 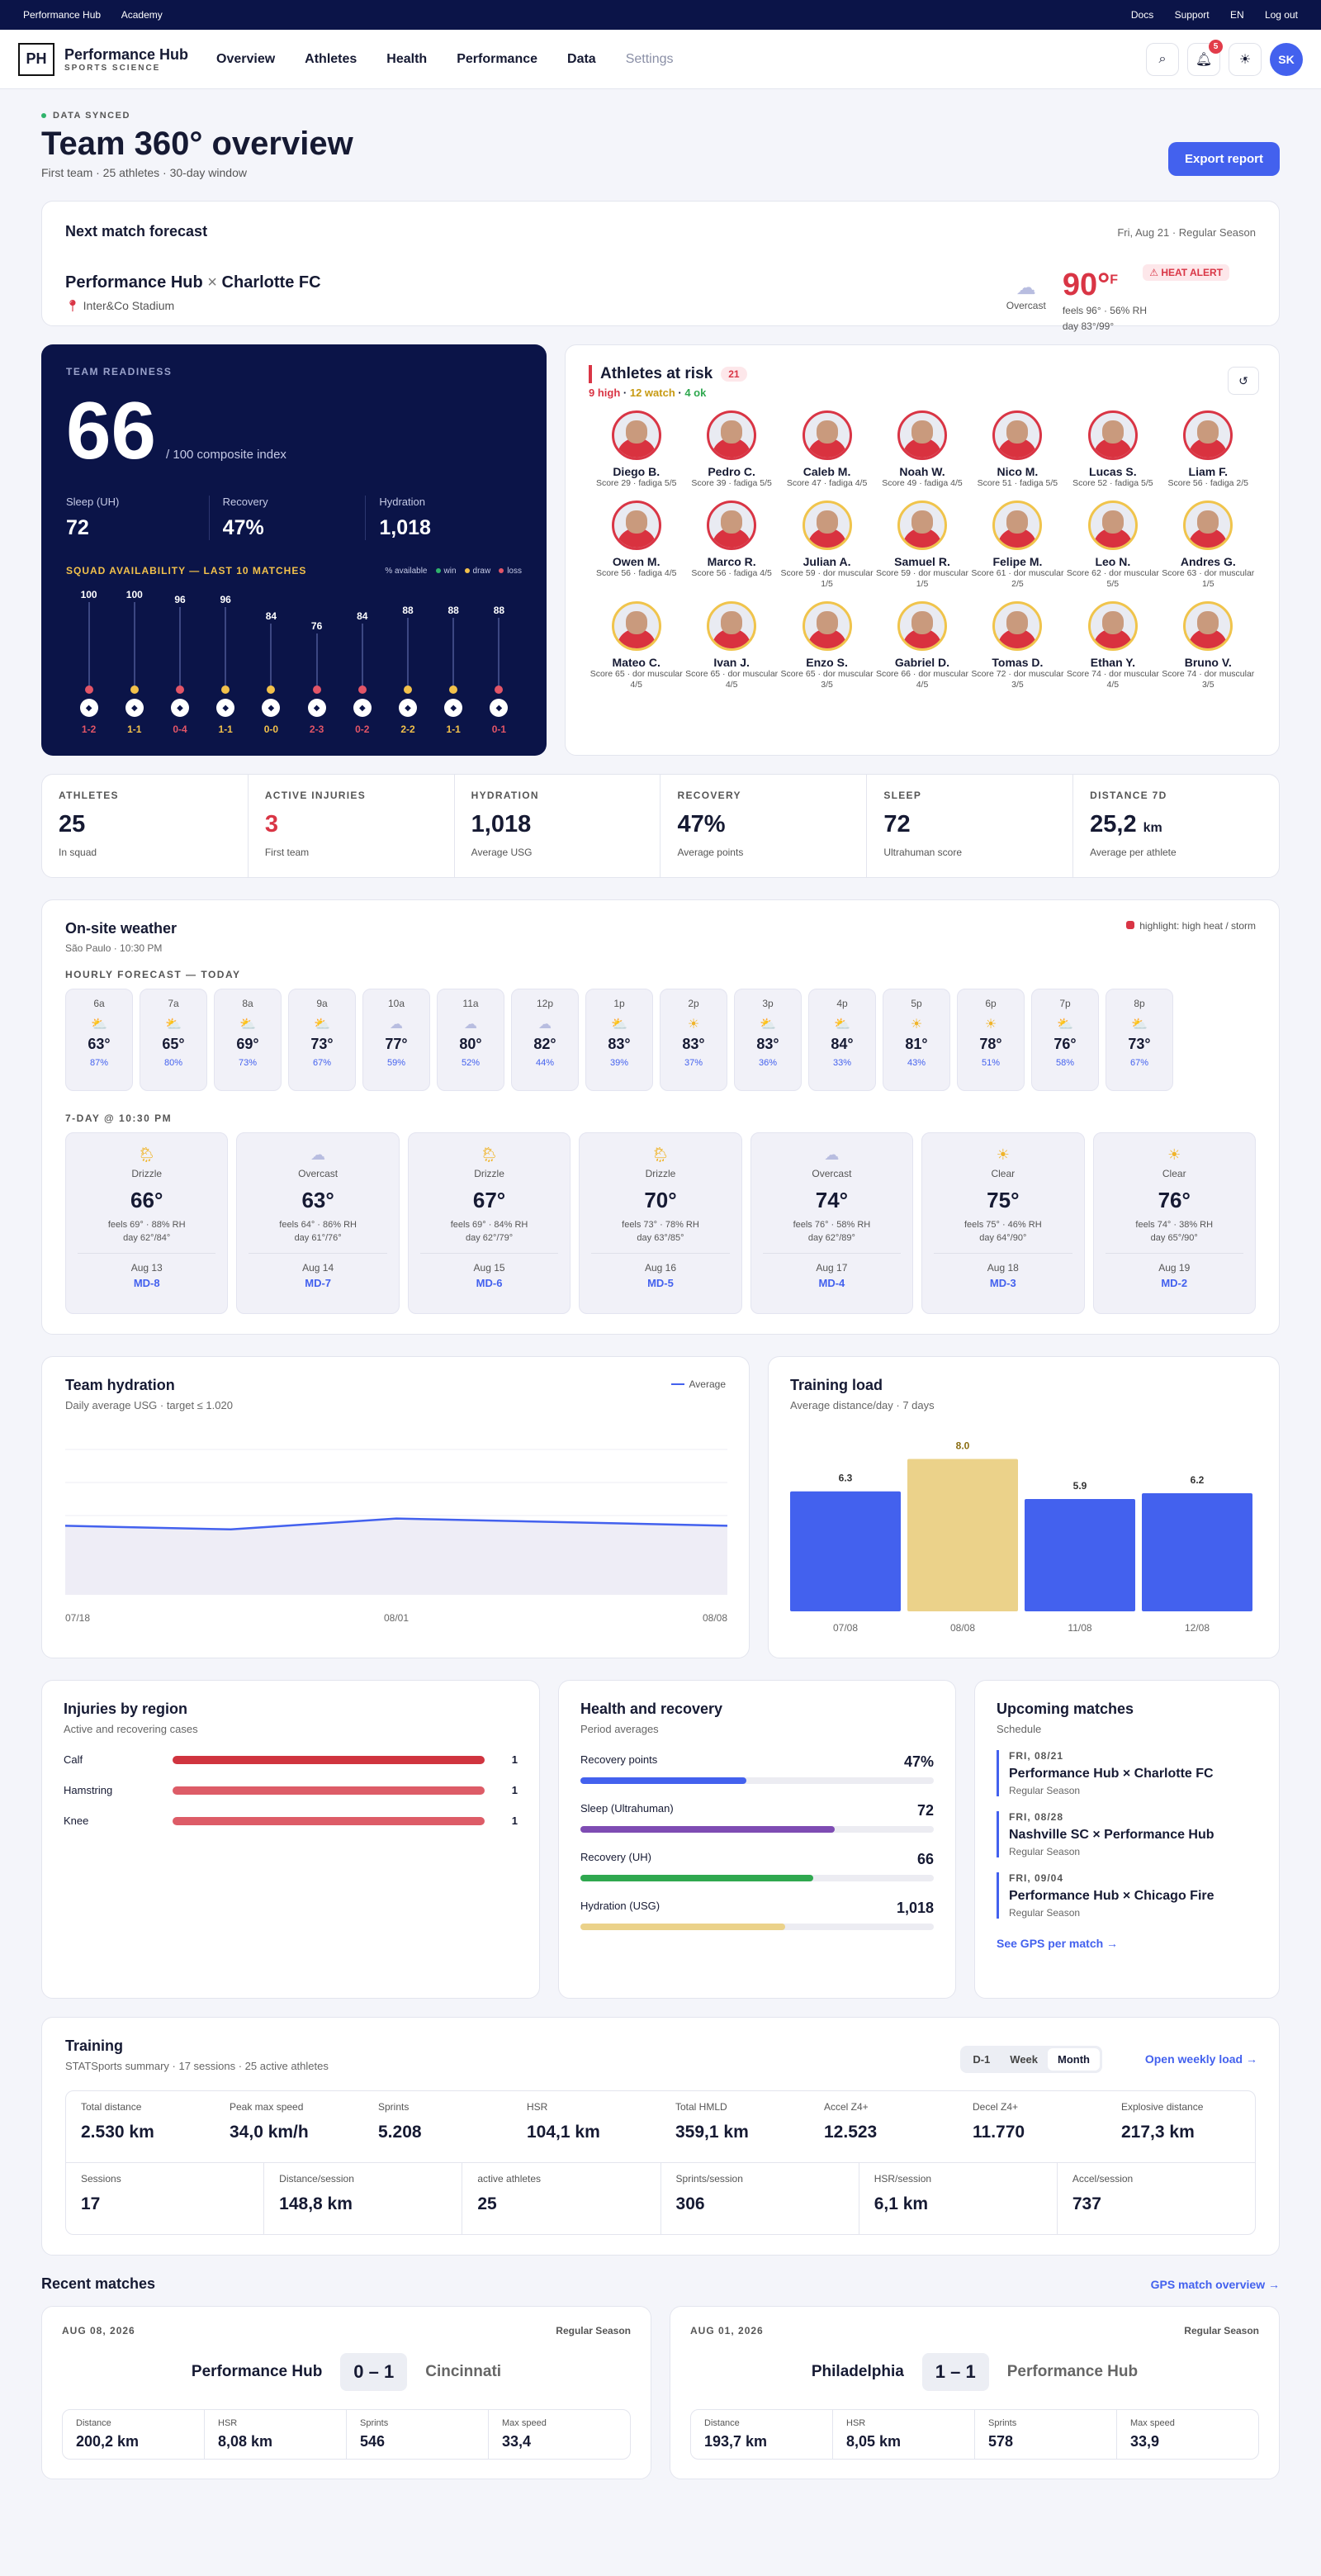 What do you see at coordinates (487, 2203) in the screenshot?
I see `training-metric-value: 25` at bounding box center [487, 2203].